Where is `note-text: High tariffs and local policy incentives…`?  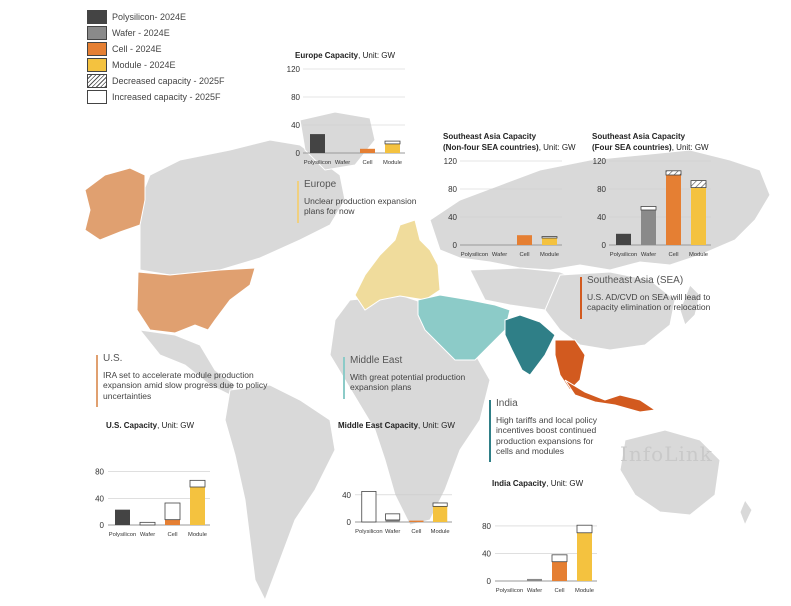
note-text: High tariffs and local policy incentives… is located at coordinates (546, 435).